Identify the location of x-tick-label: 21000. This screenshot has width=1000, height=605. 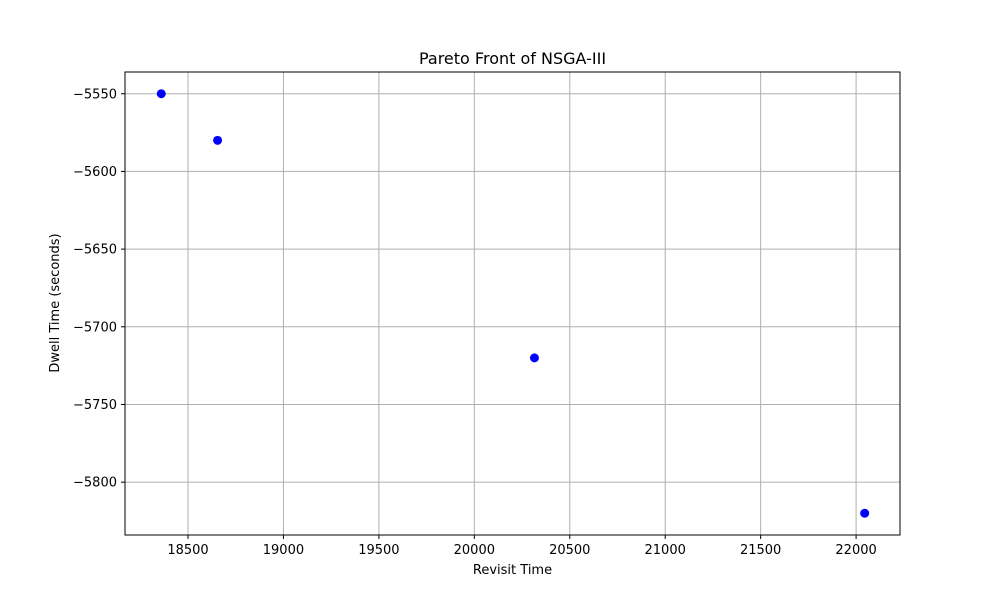
(665, 550).